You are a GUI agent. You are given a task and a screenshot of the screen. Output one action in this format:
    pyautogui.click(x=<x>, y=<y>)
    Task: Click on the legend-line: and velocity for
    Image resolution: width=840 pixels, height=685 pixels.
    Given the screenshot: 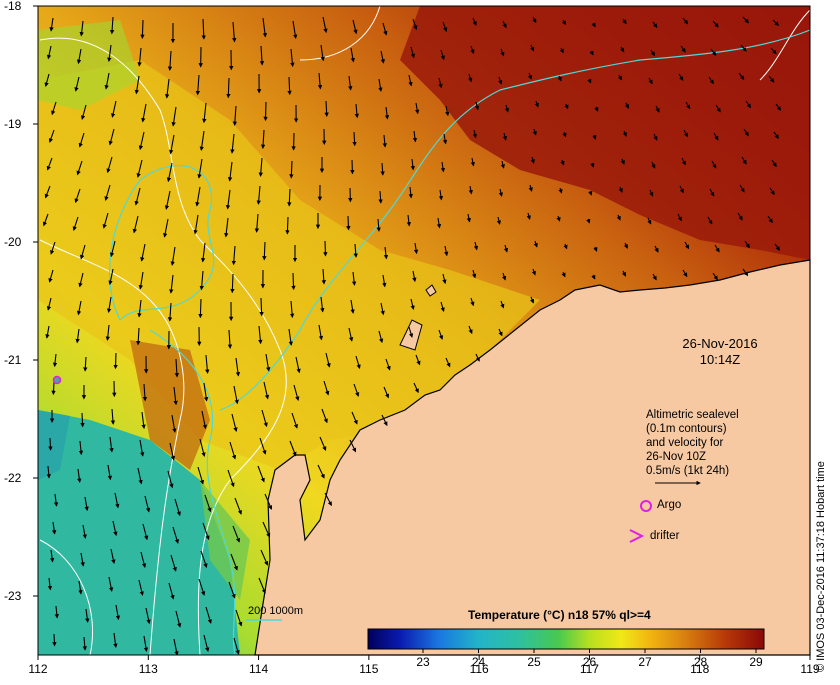 What is the action you would take?
    pyautogui.click(x=692, y=443)
    